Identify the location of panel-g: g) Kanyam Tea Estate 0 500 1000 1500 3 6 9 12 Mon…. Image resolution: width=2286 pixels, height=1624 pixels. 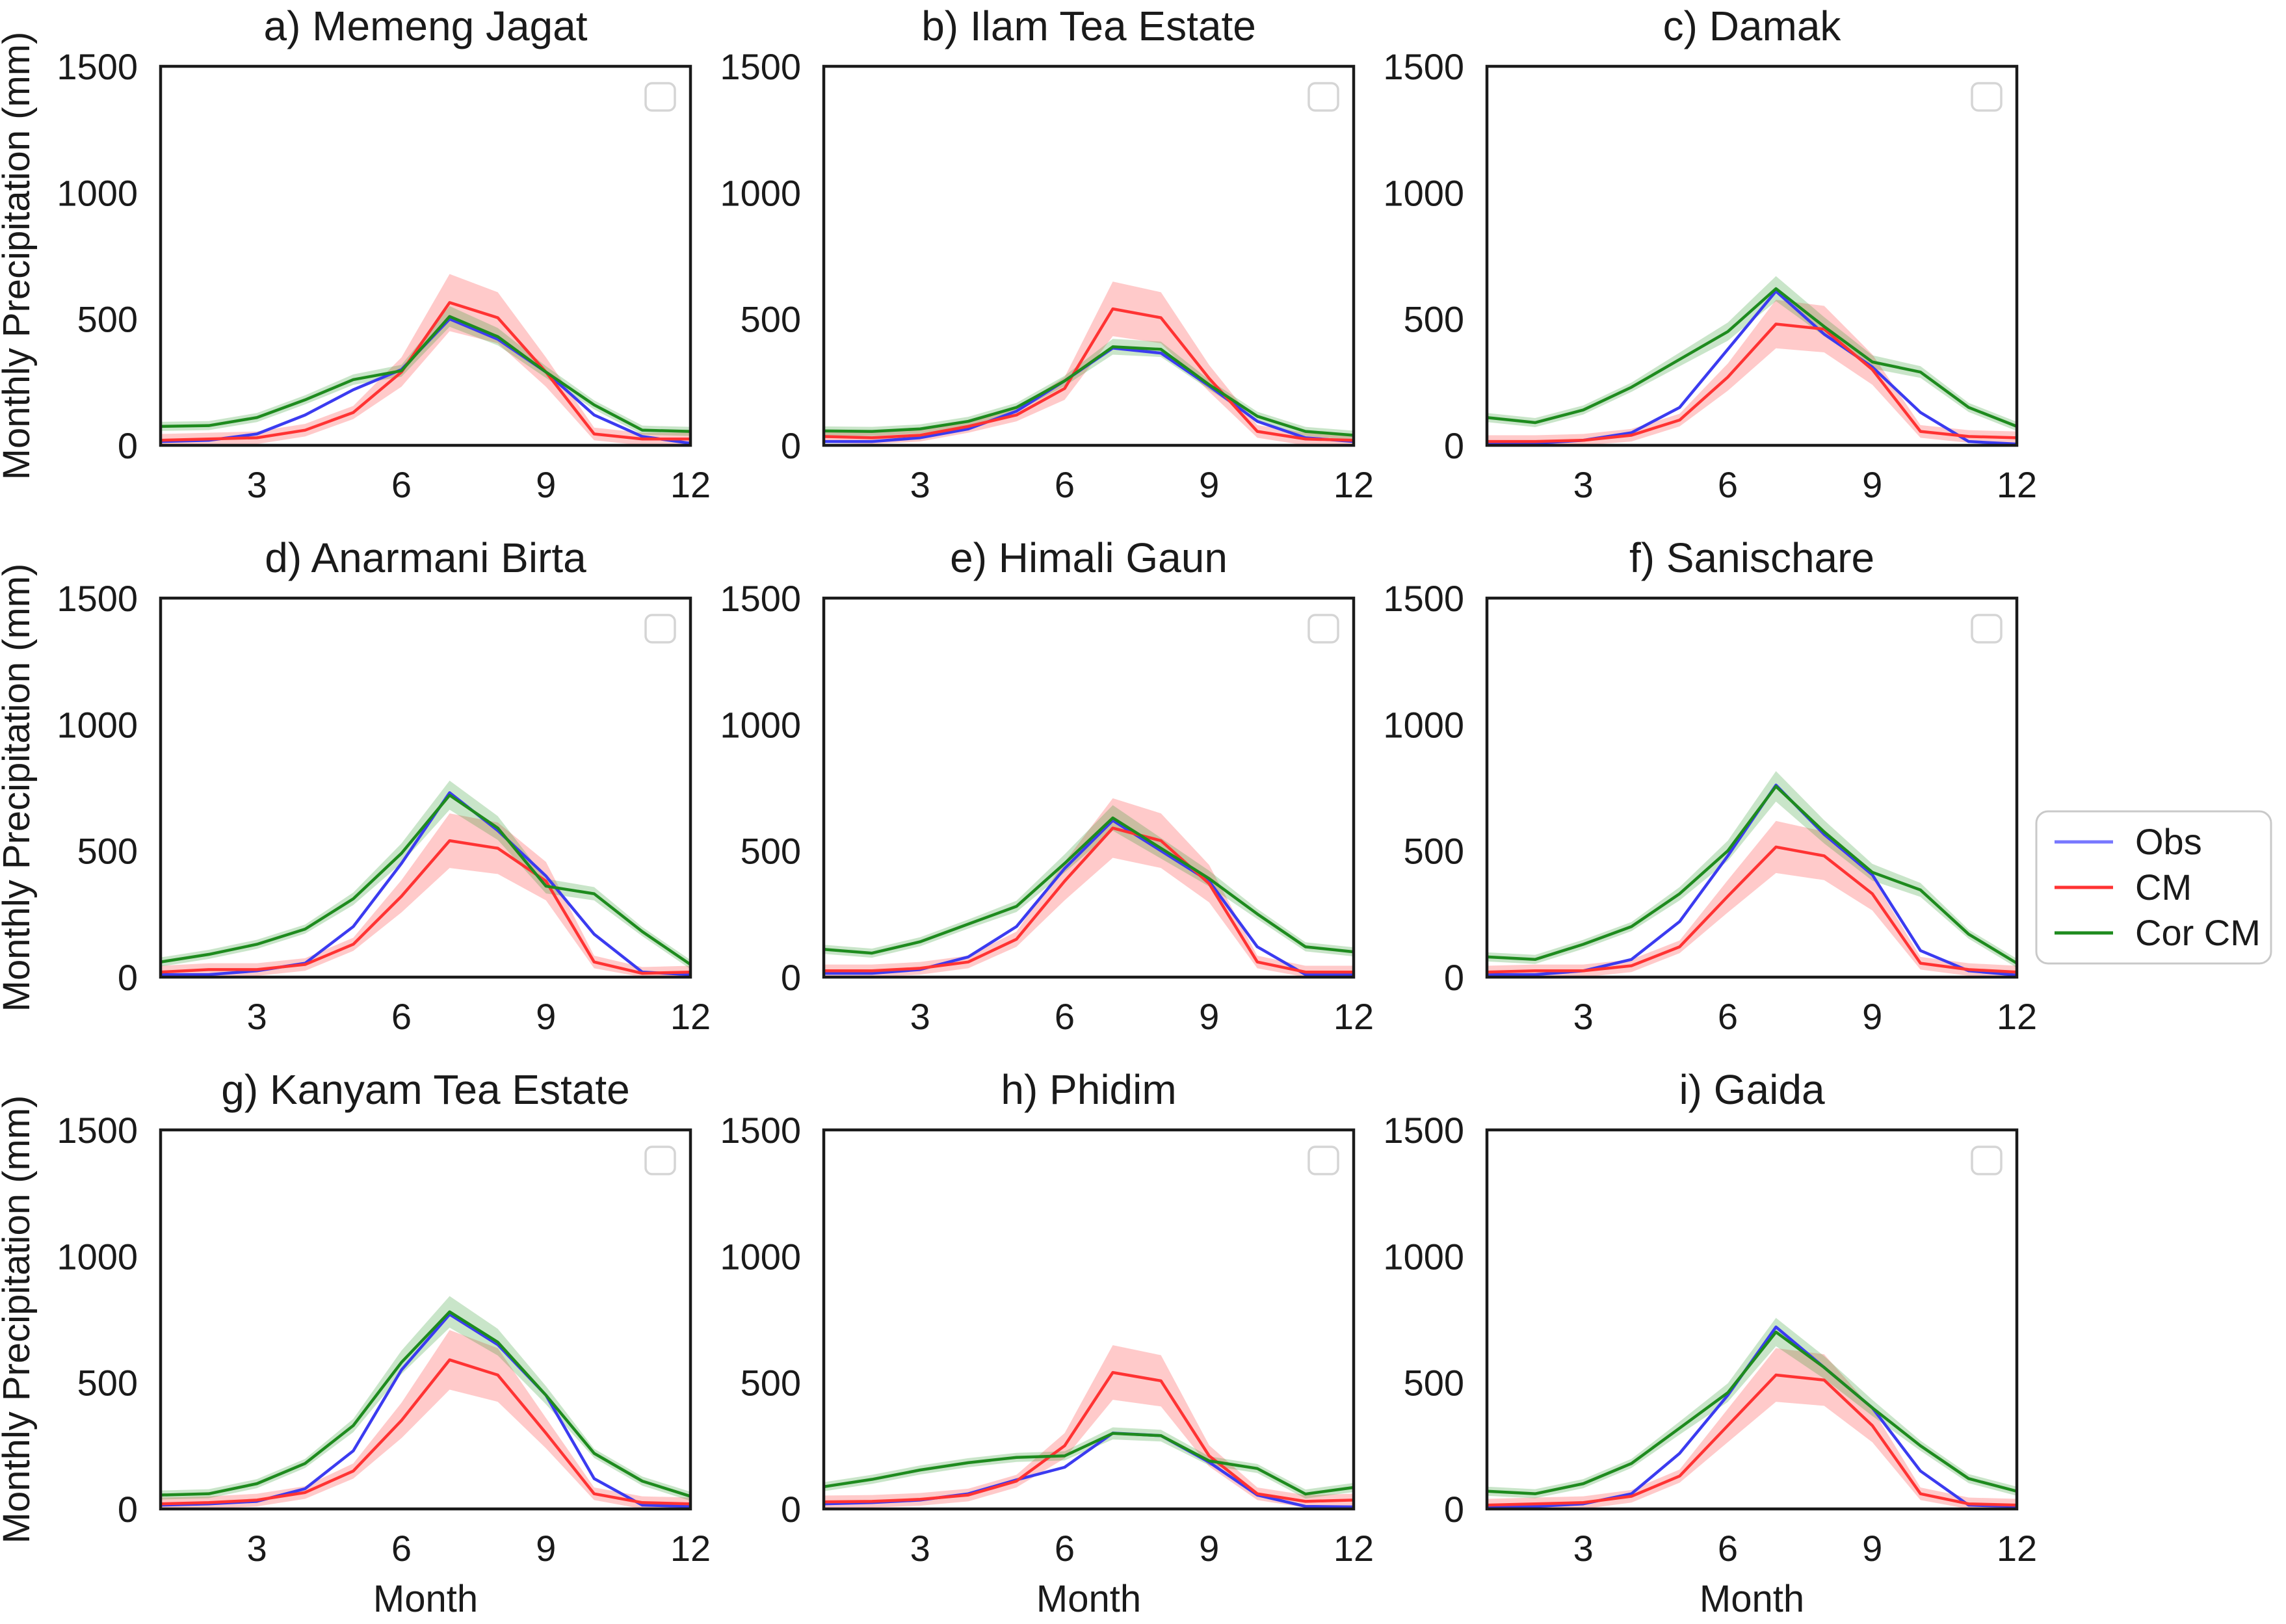
(356, 1343).